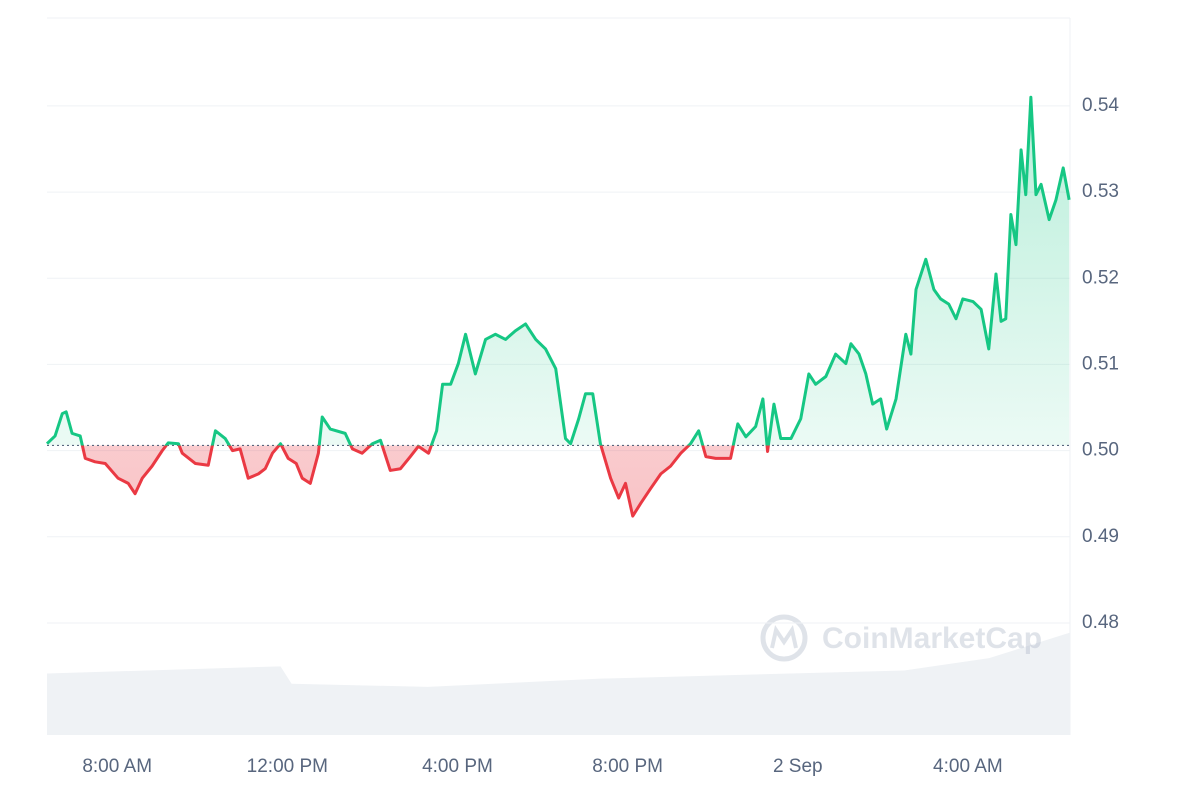 Image resolution: width=1200 pixels, height=800 pixels. Describe the element at coordinates (1100, 450) in the screenshot. I see `y-tick-label: 0.50` at that location.